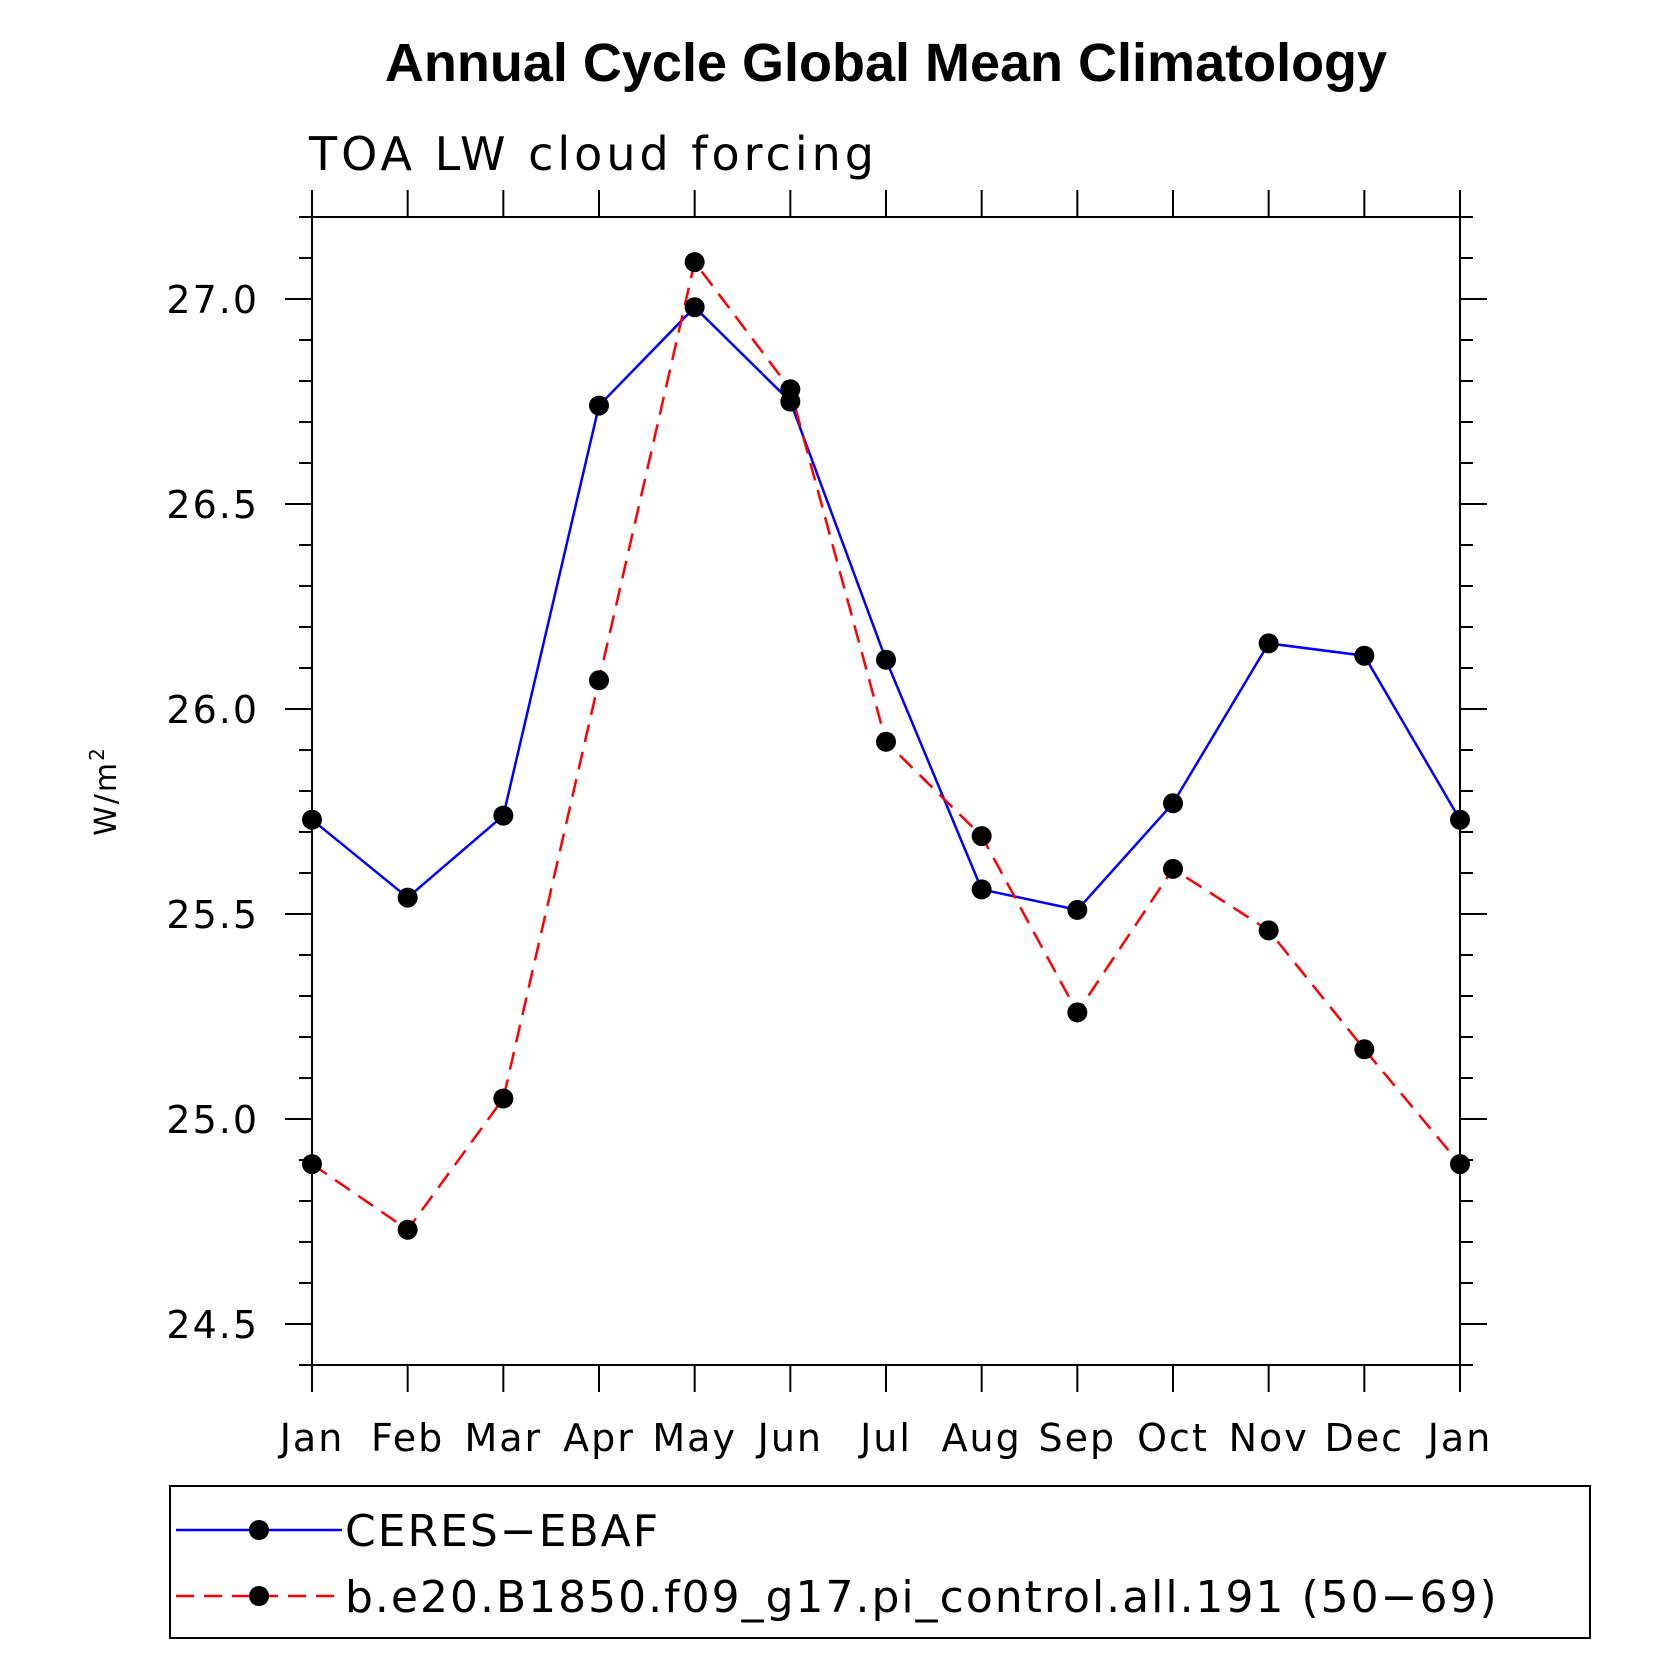 Image resolution: width=1669 pixels, height=1669 pixels. What do you see at coordinates (789, 1438) in the screenshot?
I see `x-tick-label: Jun` at bounding box center [789, 1438].